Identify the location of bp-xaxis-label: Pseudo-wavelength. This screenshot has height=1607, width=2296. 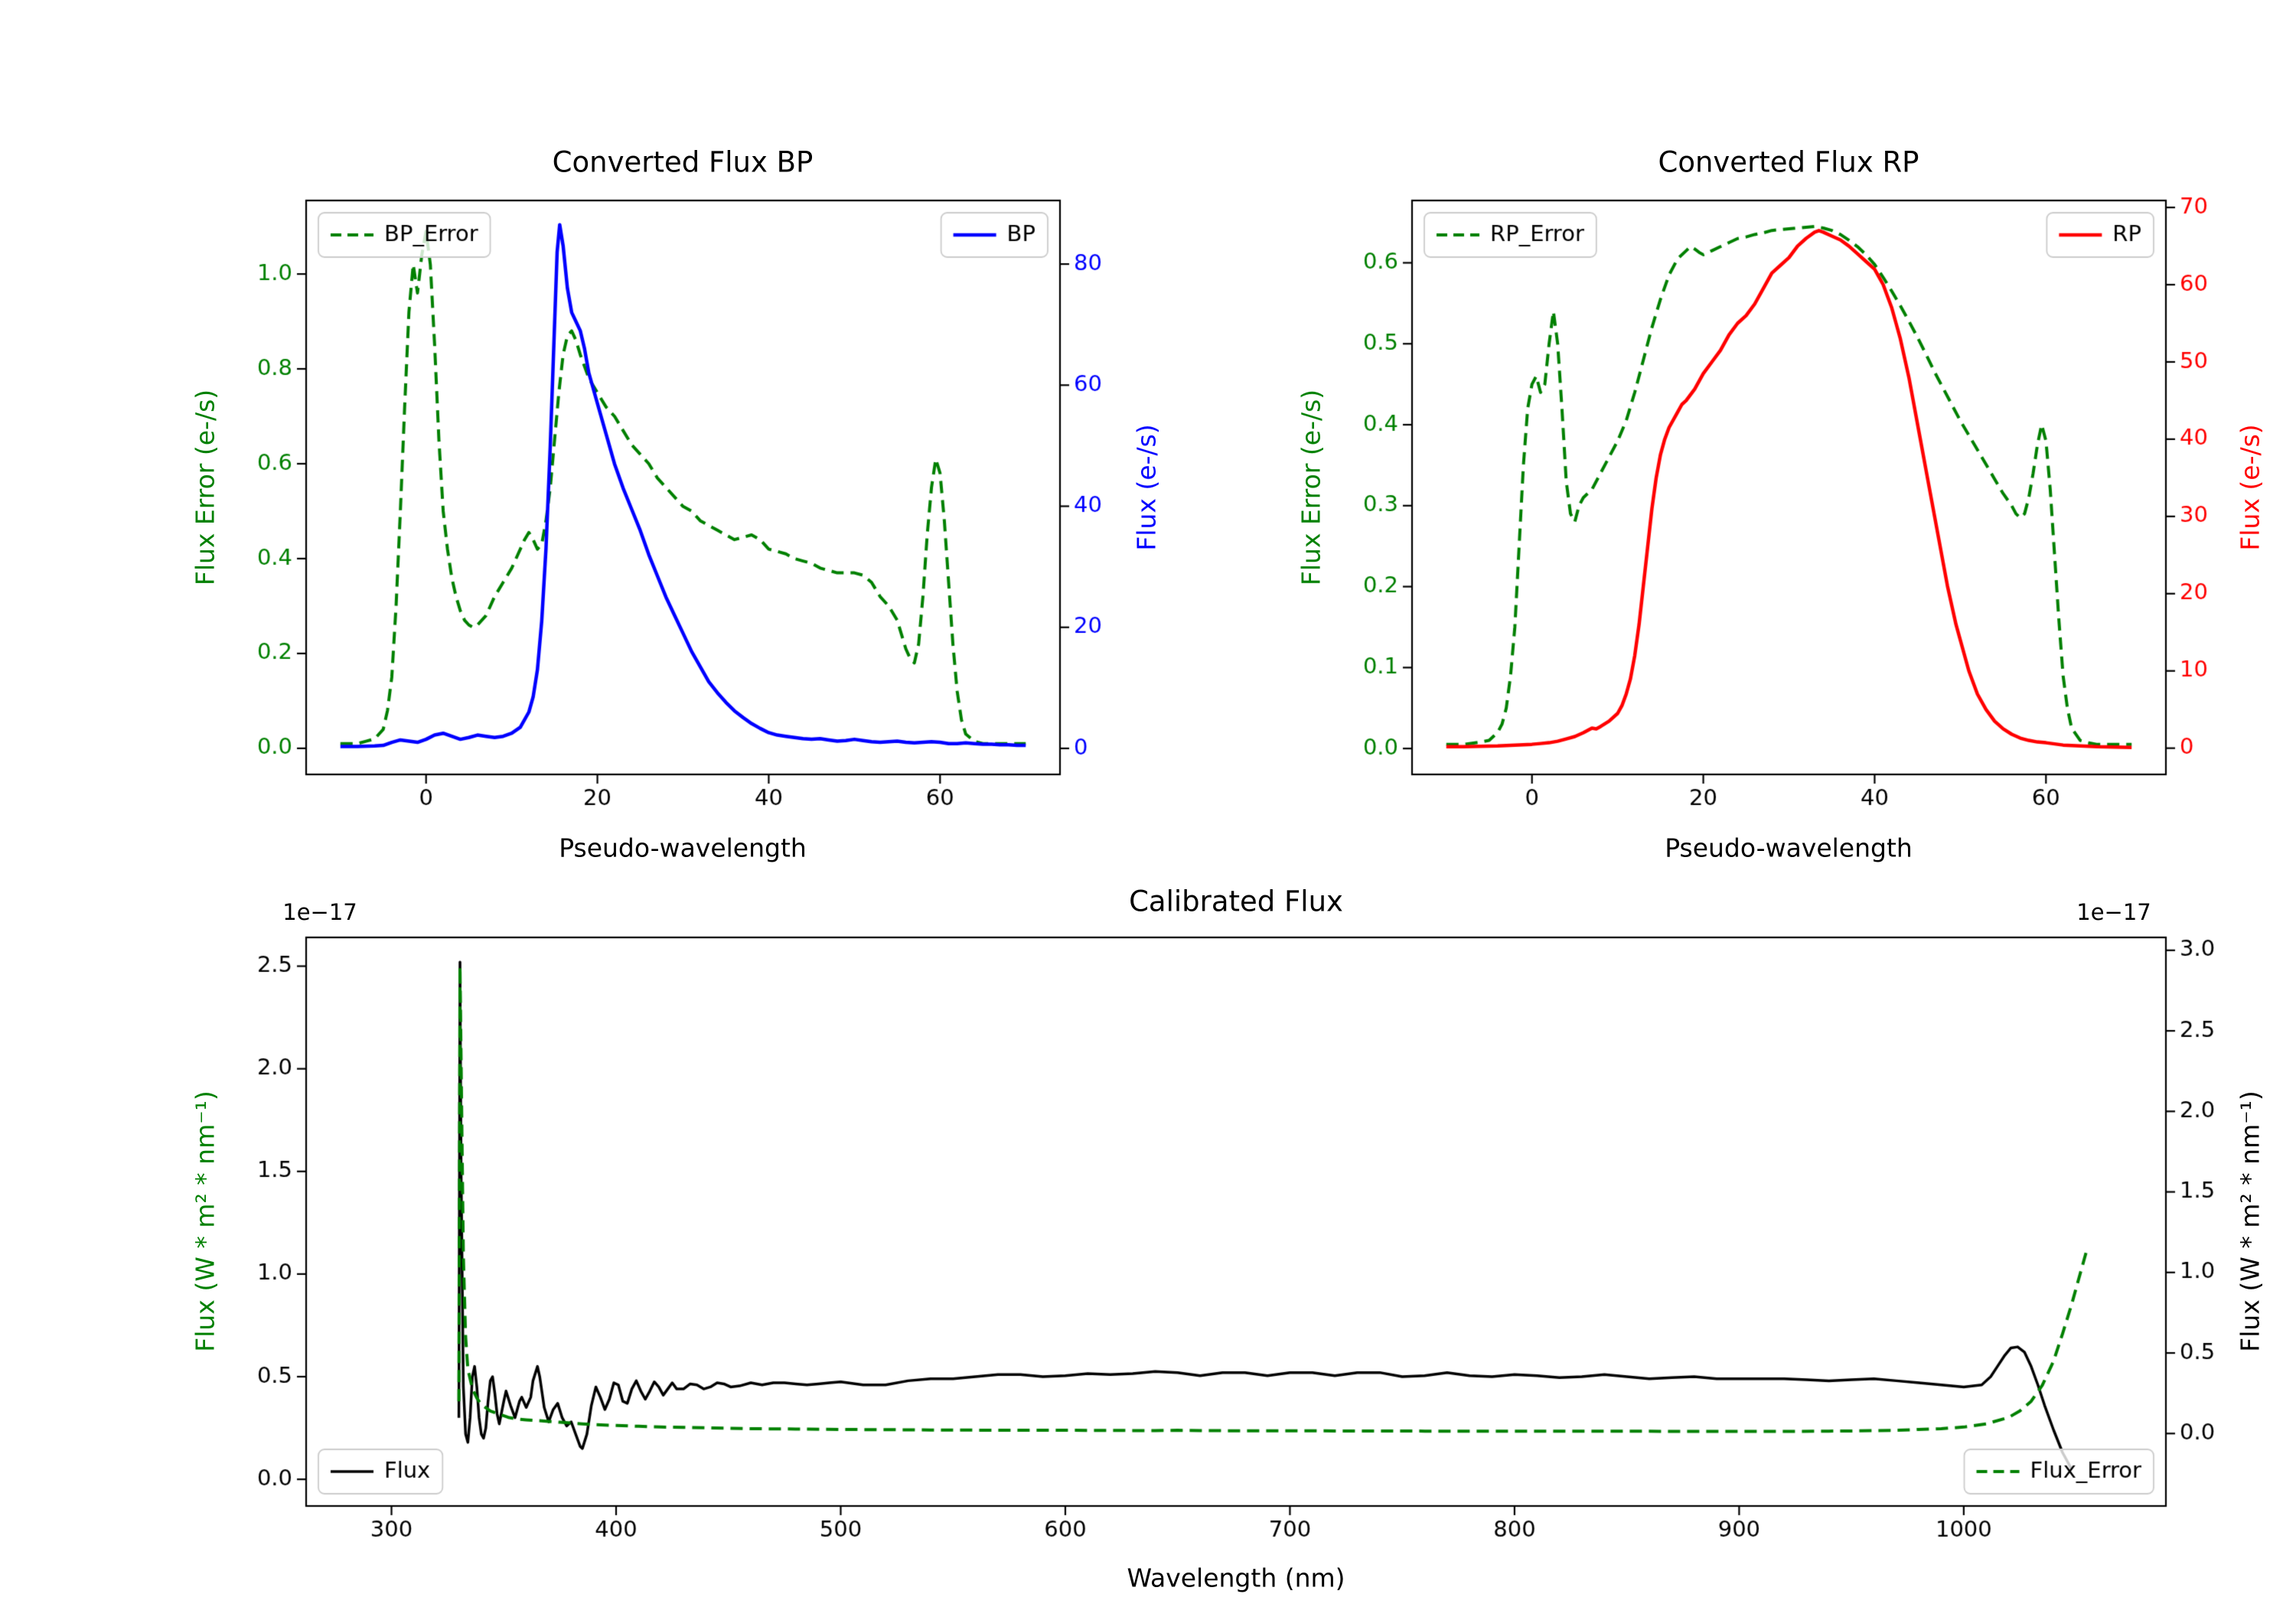
(683, 848).